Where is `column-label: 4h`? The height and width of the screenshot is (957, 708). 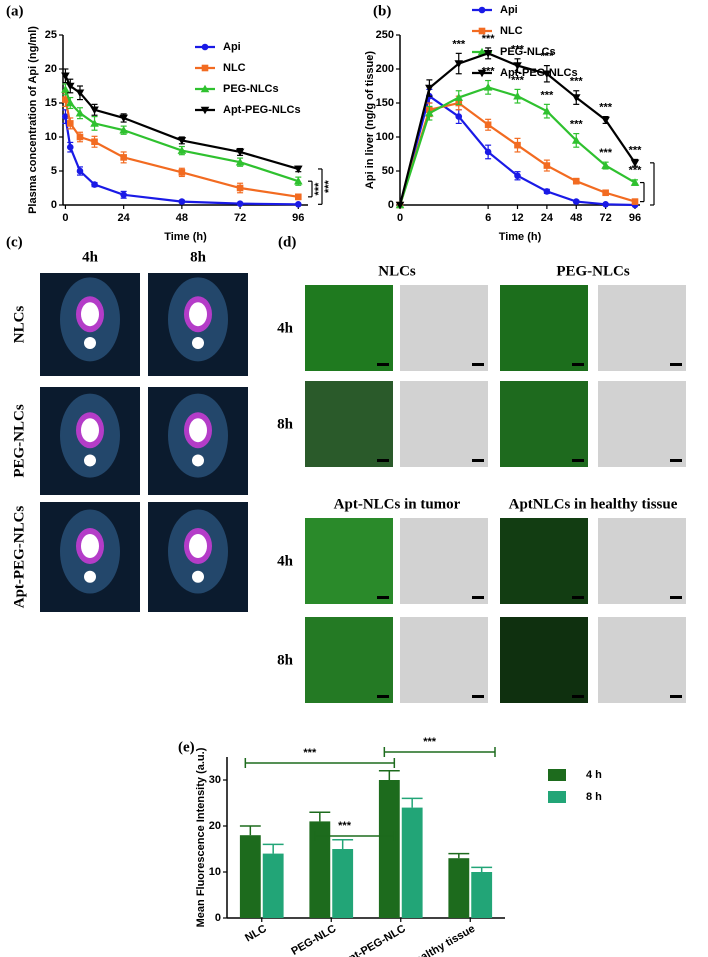 column-label: 4h is located at coordinates (90, 257).